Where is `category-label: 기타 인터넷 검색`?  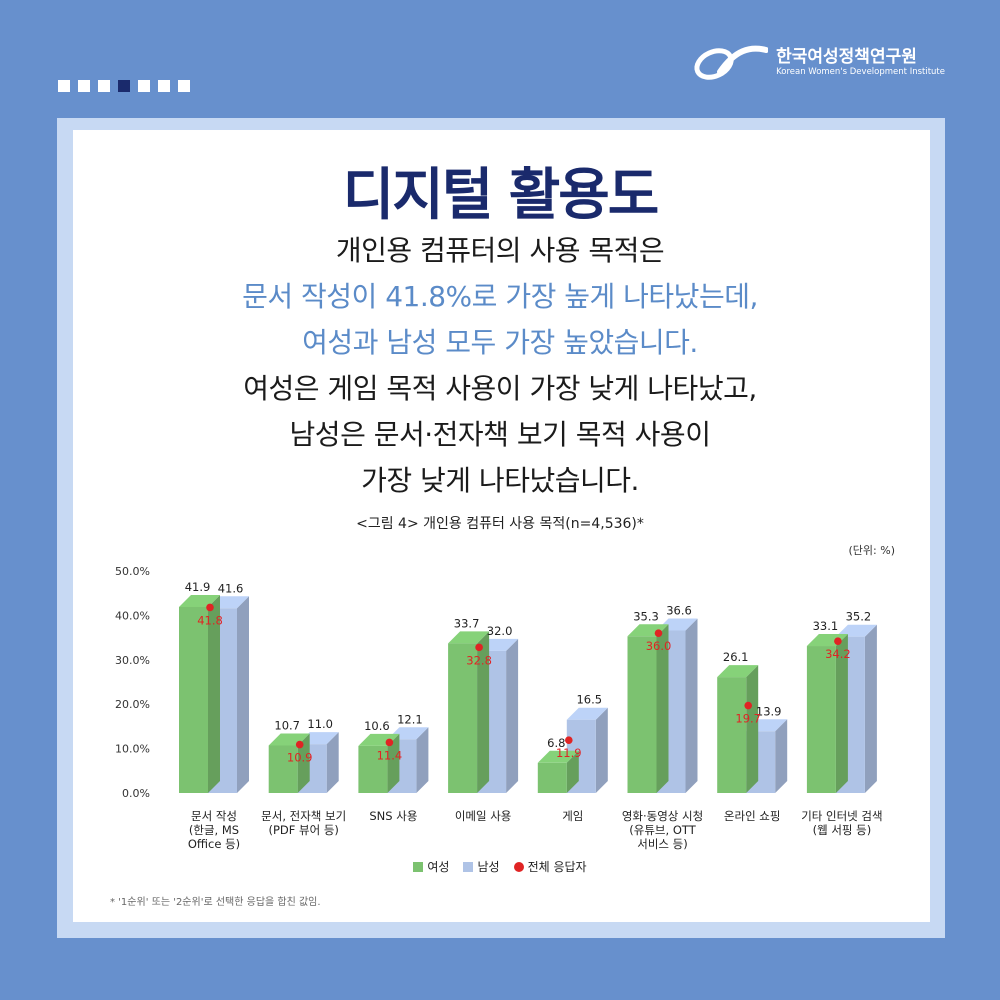
category-label: 기타 인터넷 검색 is located at coordinates (841, 816).